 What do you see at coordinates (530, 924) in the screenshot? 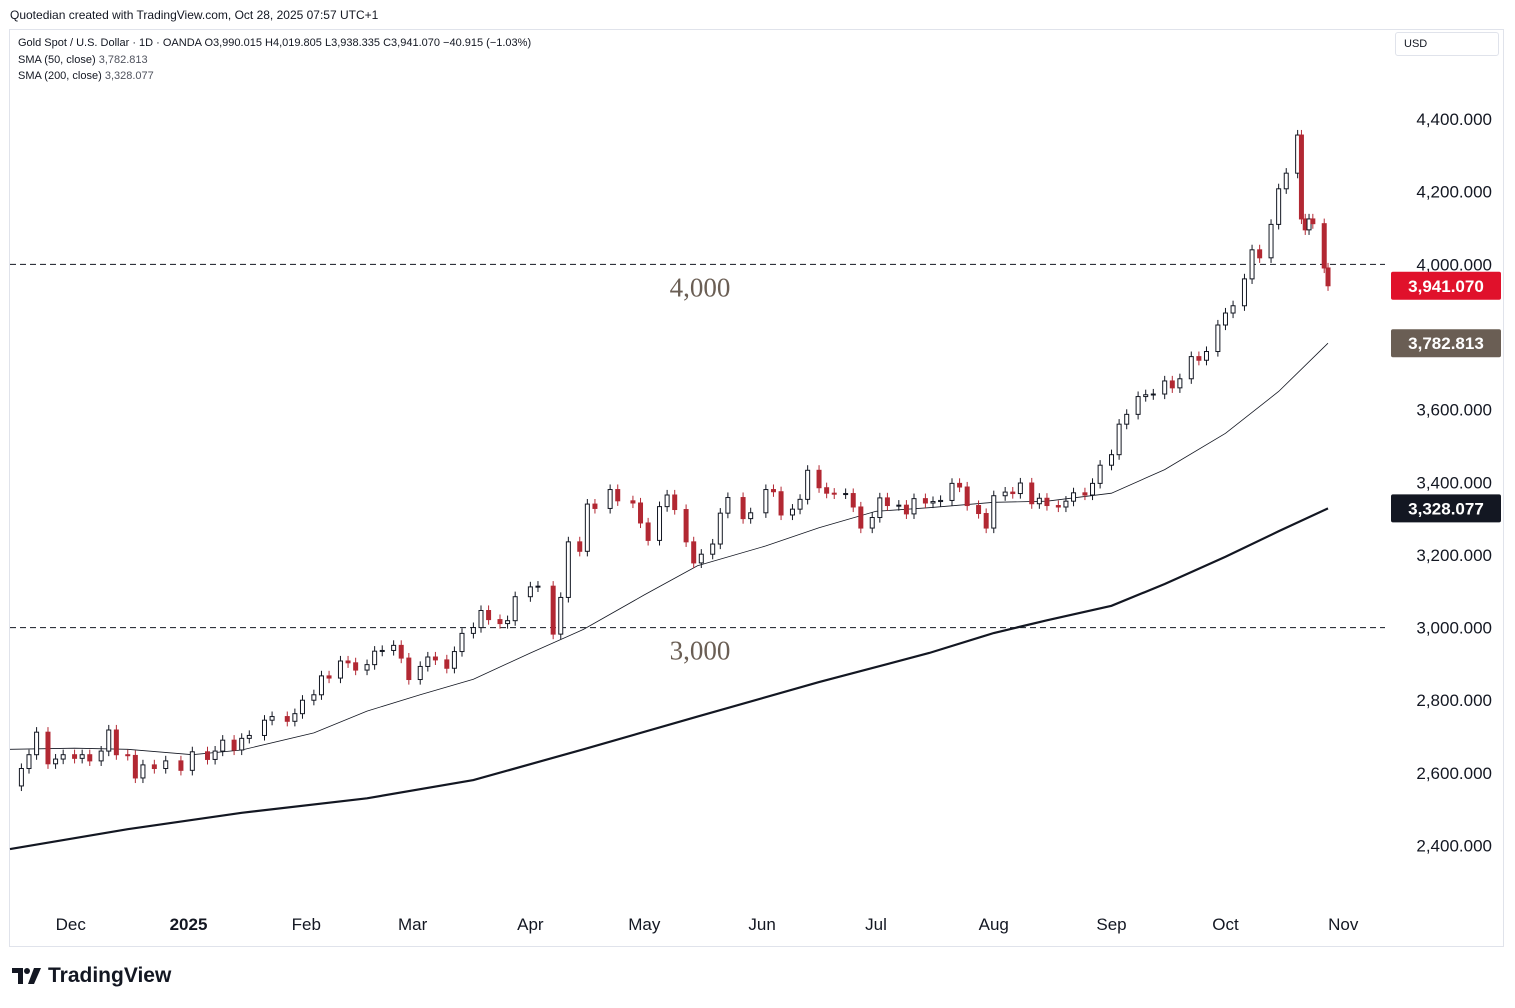
I see `x-tick-label: Apr` at bounding box center [530, 924].